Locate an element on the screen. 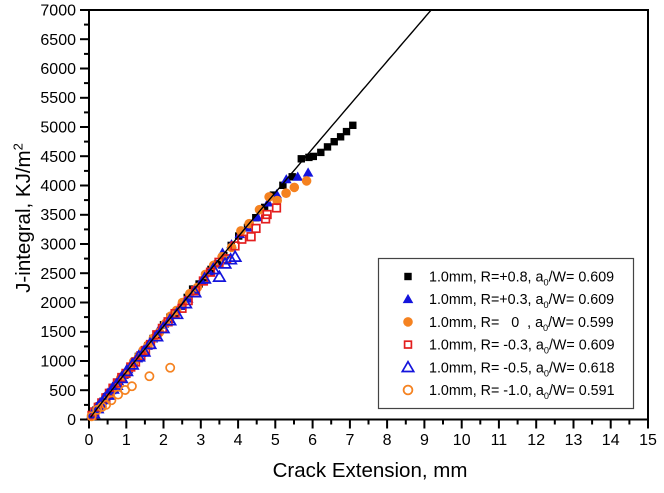  svg-text: 500 is located at coordinates (62, 391).